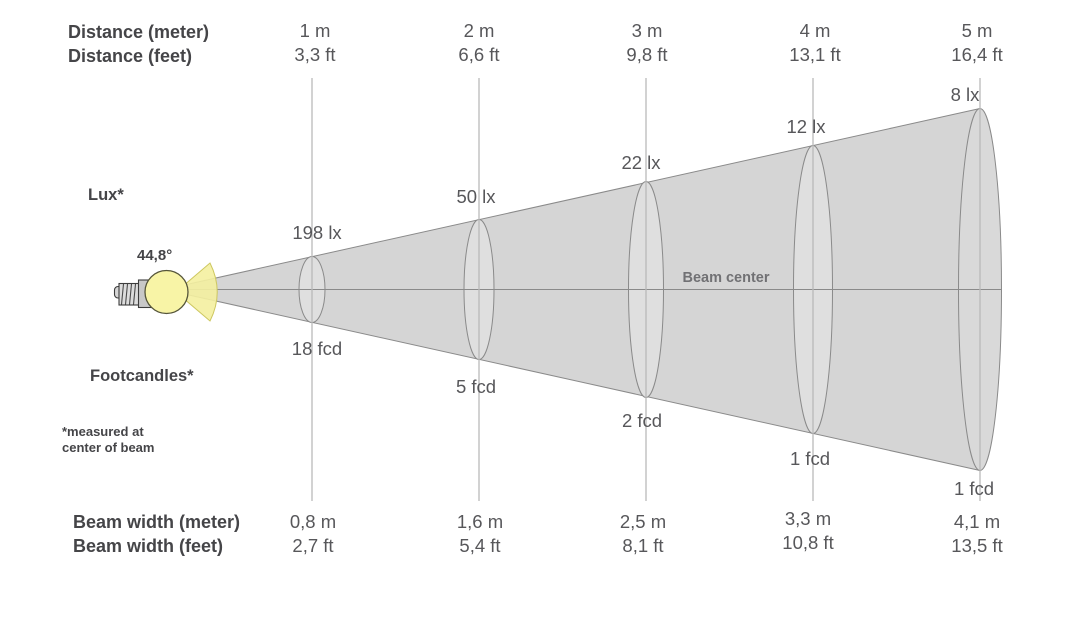 The height and width of the screenshot is (620, 1090). What do you see at coordinates (103, 431) in the screenshot?
I see `footnote-line-1: *measured at` at bounding box center [103, 431].